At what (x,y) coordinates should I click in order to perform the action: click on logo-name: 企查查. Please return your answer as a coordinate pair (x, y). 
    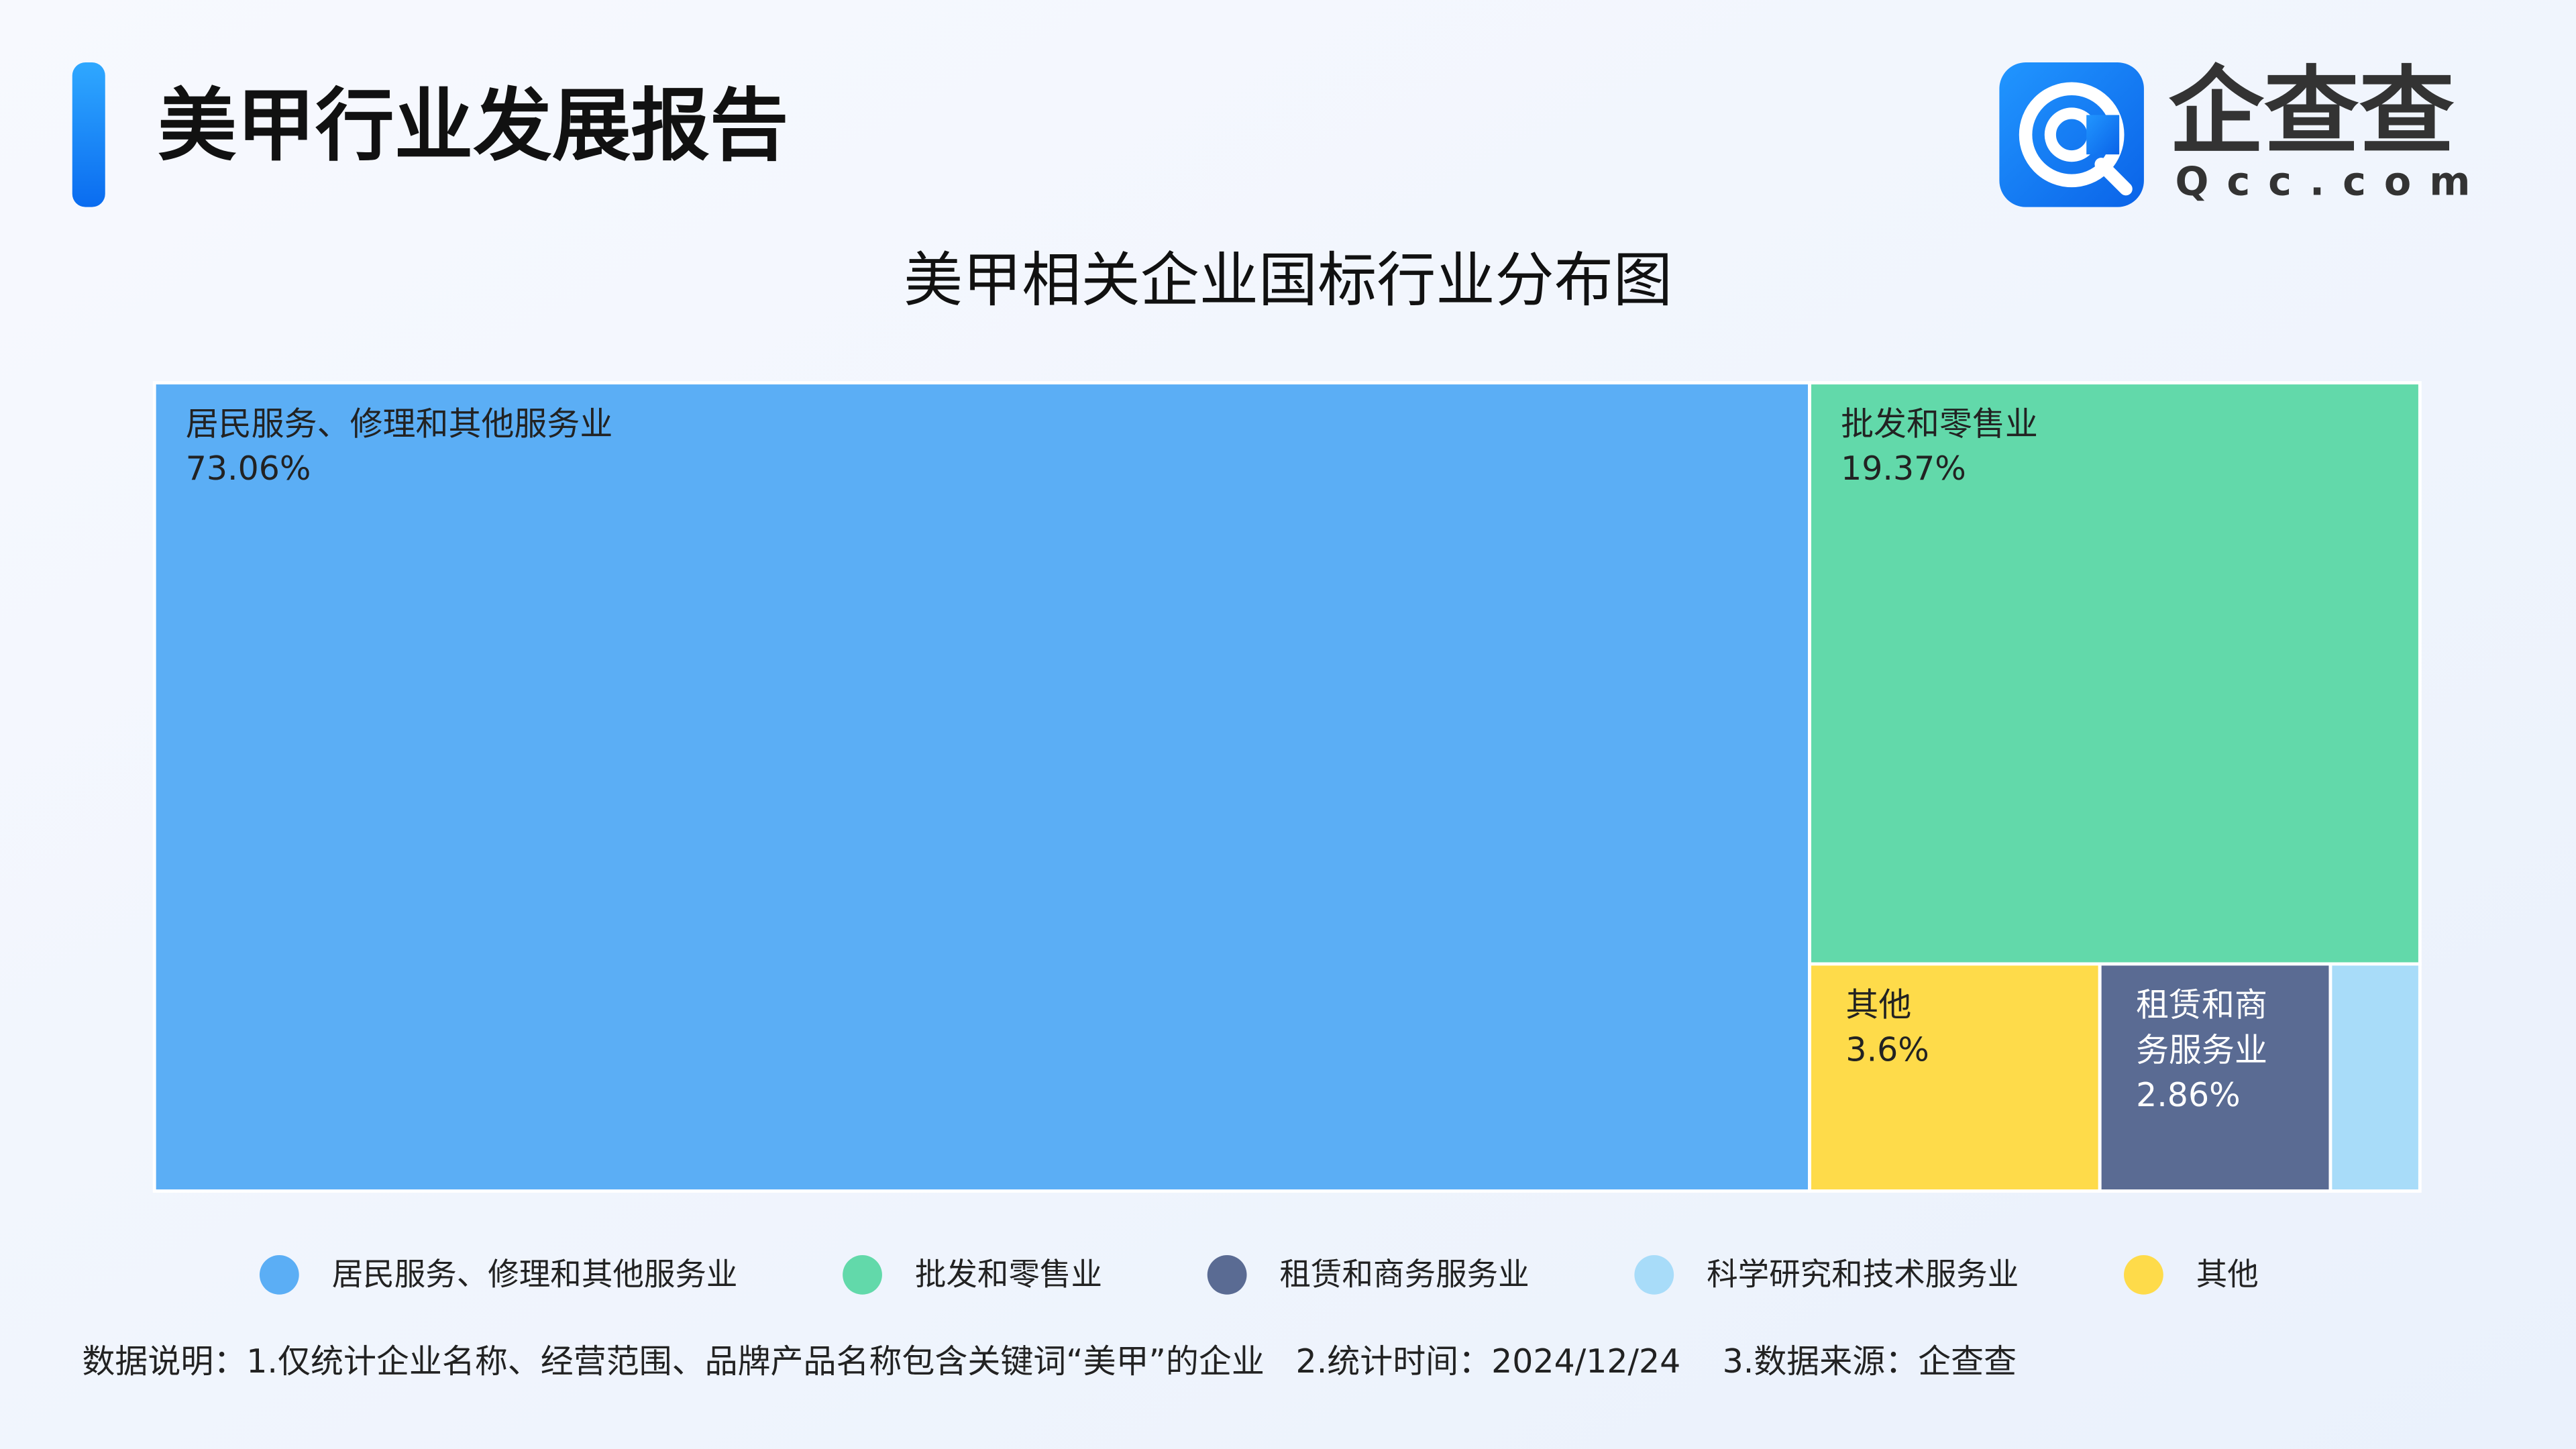
    Looking at the image, I should click on (2312, 111).